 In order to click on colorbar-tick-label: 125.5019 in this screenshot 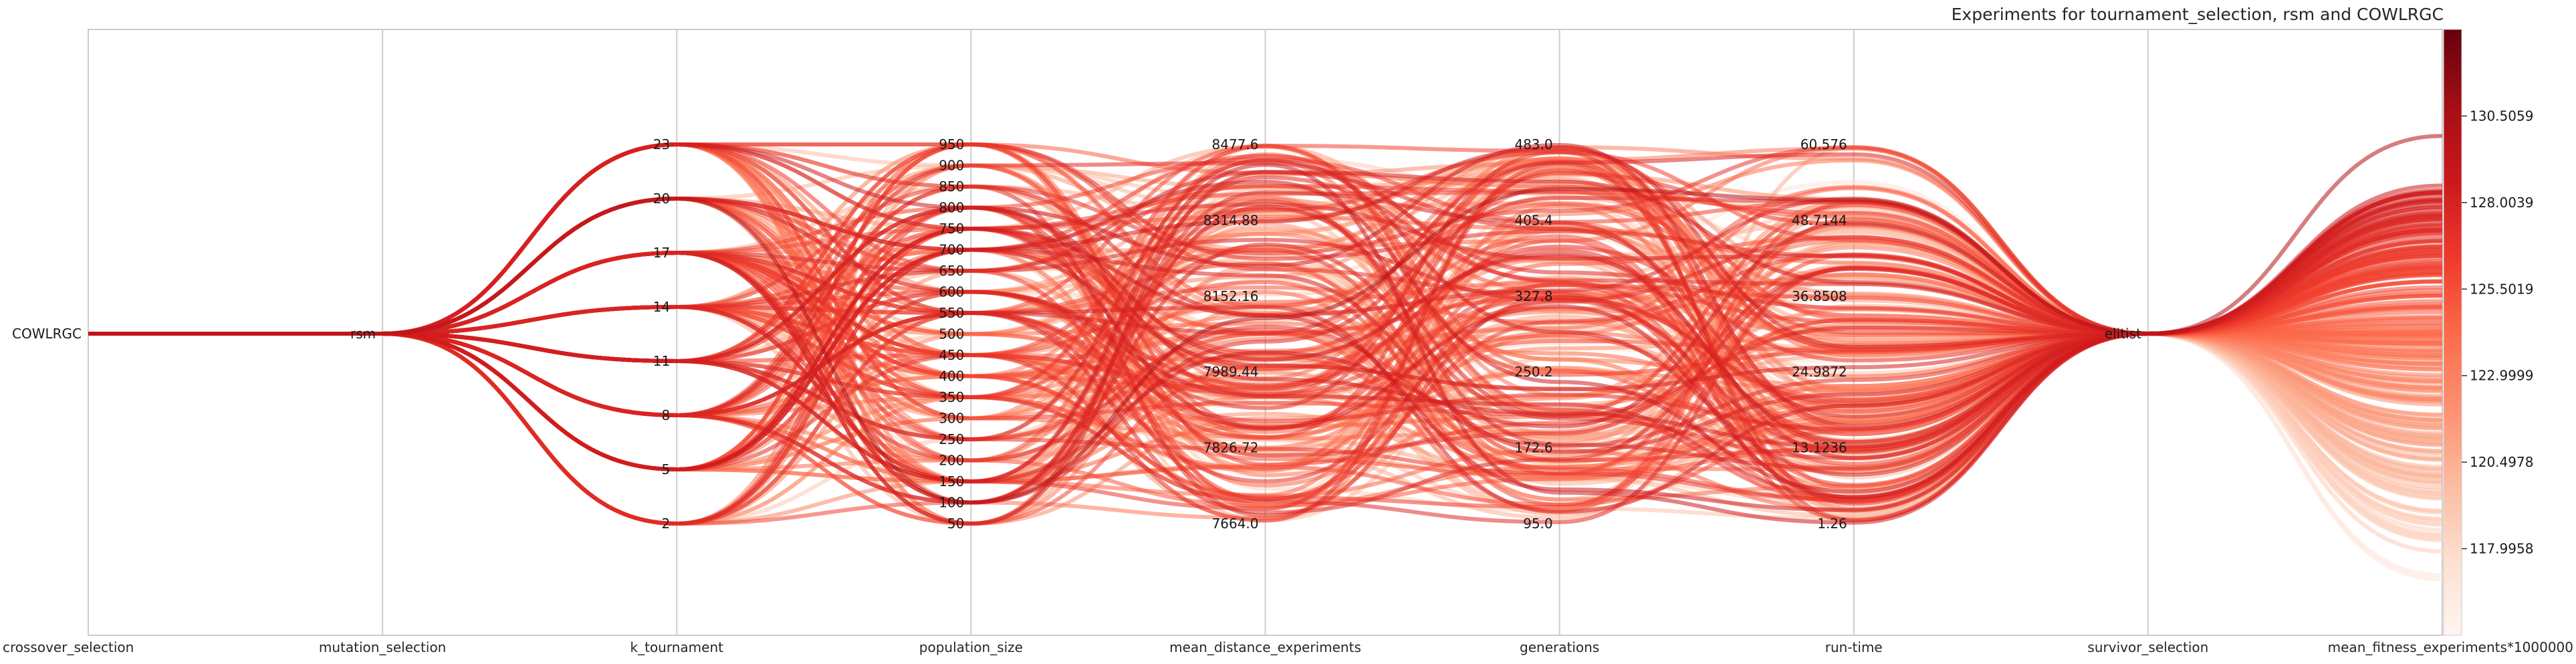, I will do `click(2501, 289)`.